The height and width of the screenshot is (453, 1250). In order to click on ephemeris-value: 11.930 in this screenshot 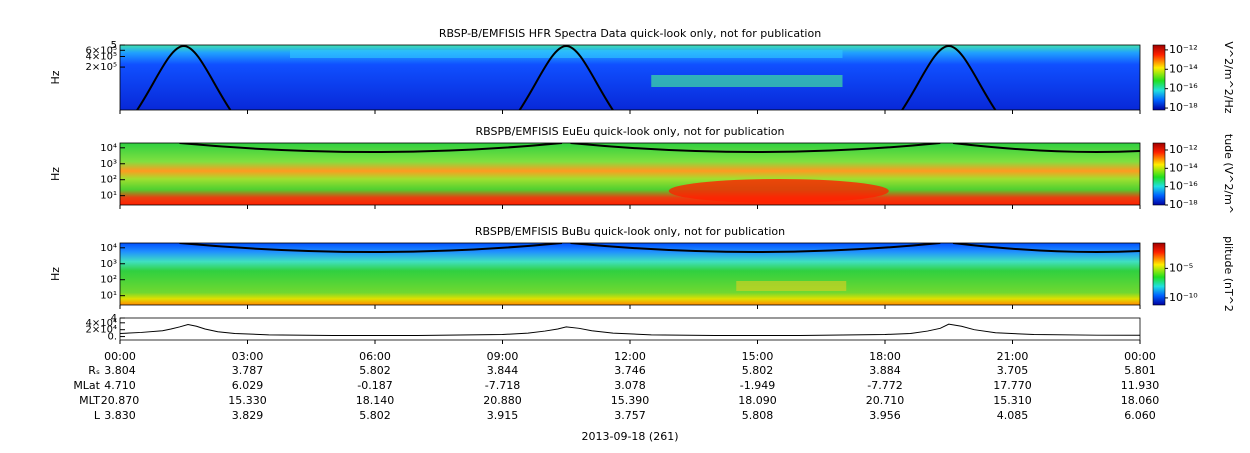, I will do `click(1140, 385)`.